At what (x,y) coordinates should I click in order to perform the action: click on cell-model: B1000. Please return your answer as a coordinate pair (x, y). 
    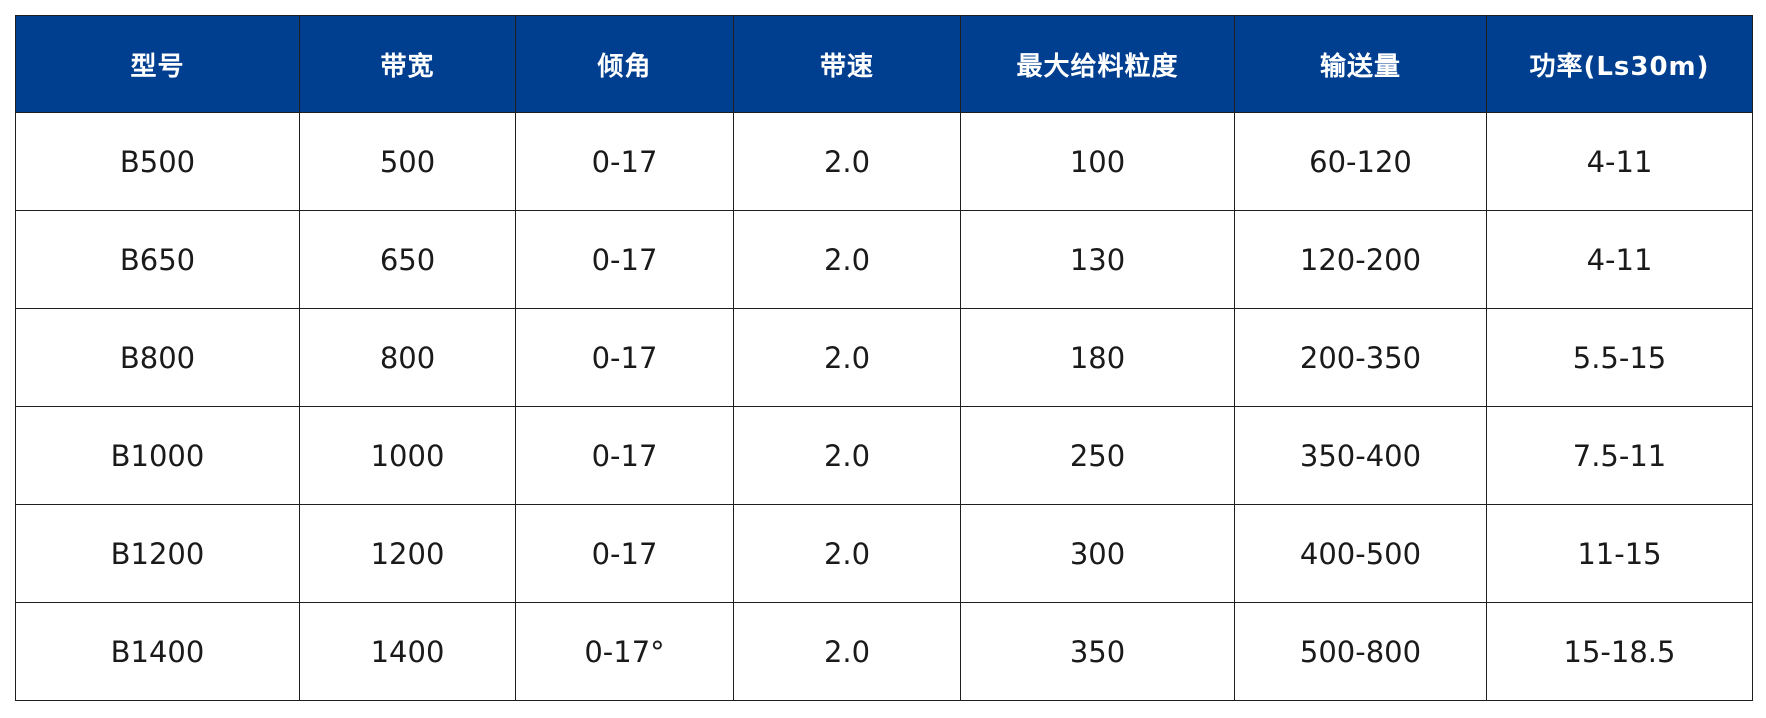
    Looking at the image, I should click on (157, 455).